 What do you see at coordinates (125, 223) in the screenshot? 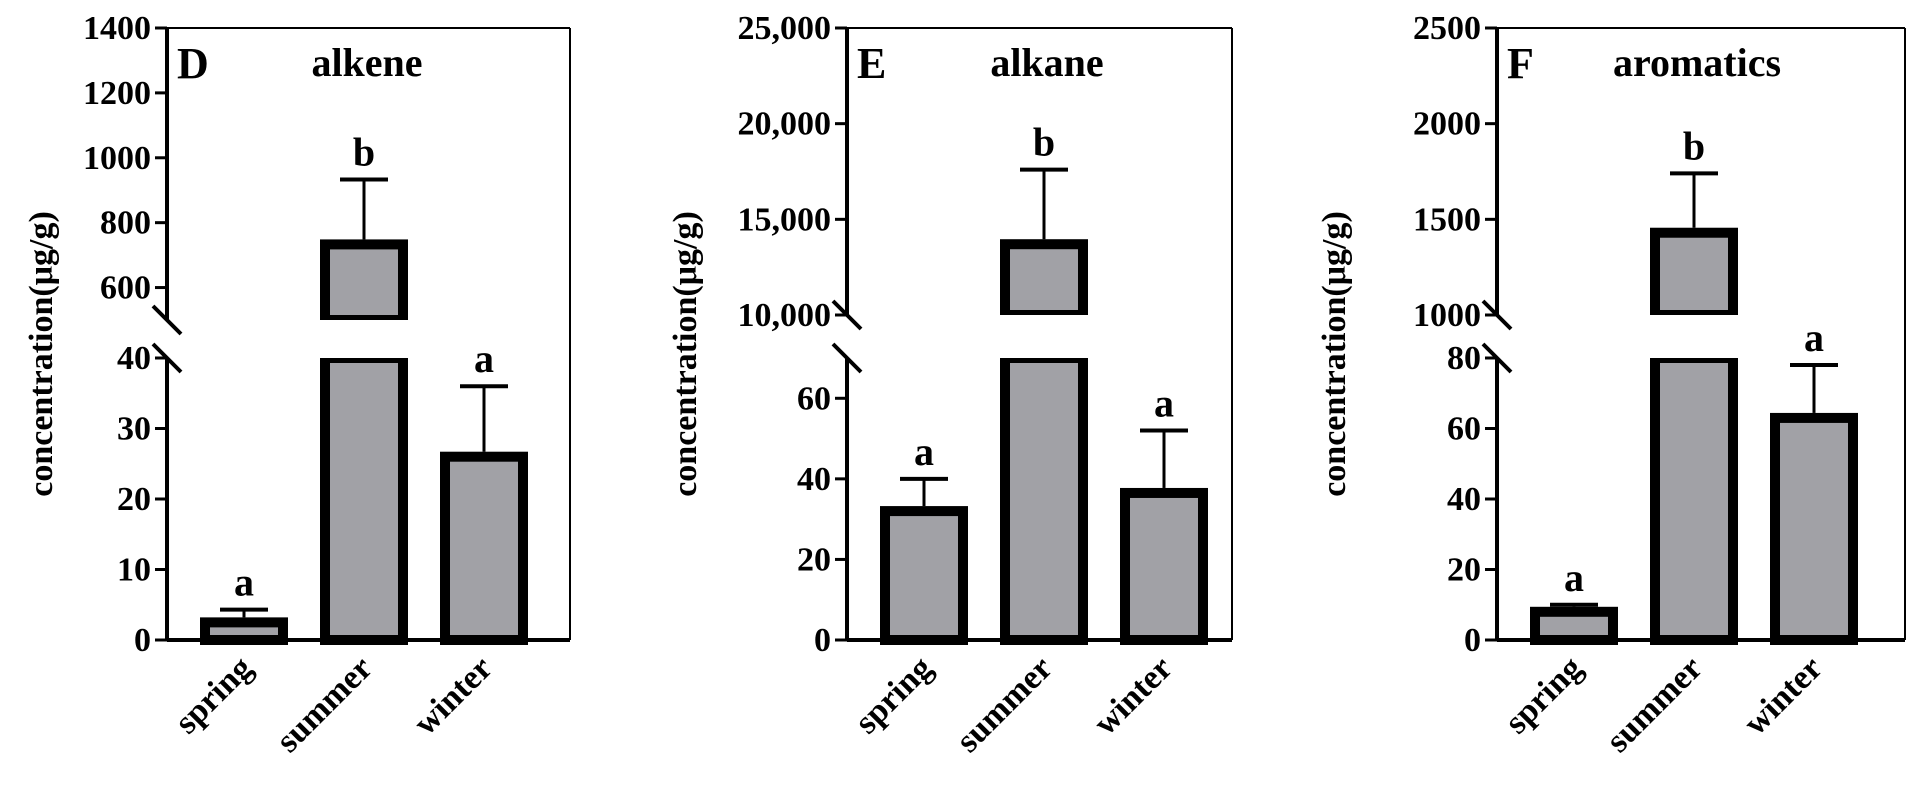
I see `y-tick-label: 800` at bounding box center [125, 223].